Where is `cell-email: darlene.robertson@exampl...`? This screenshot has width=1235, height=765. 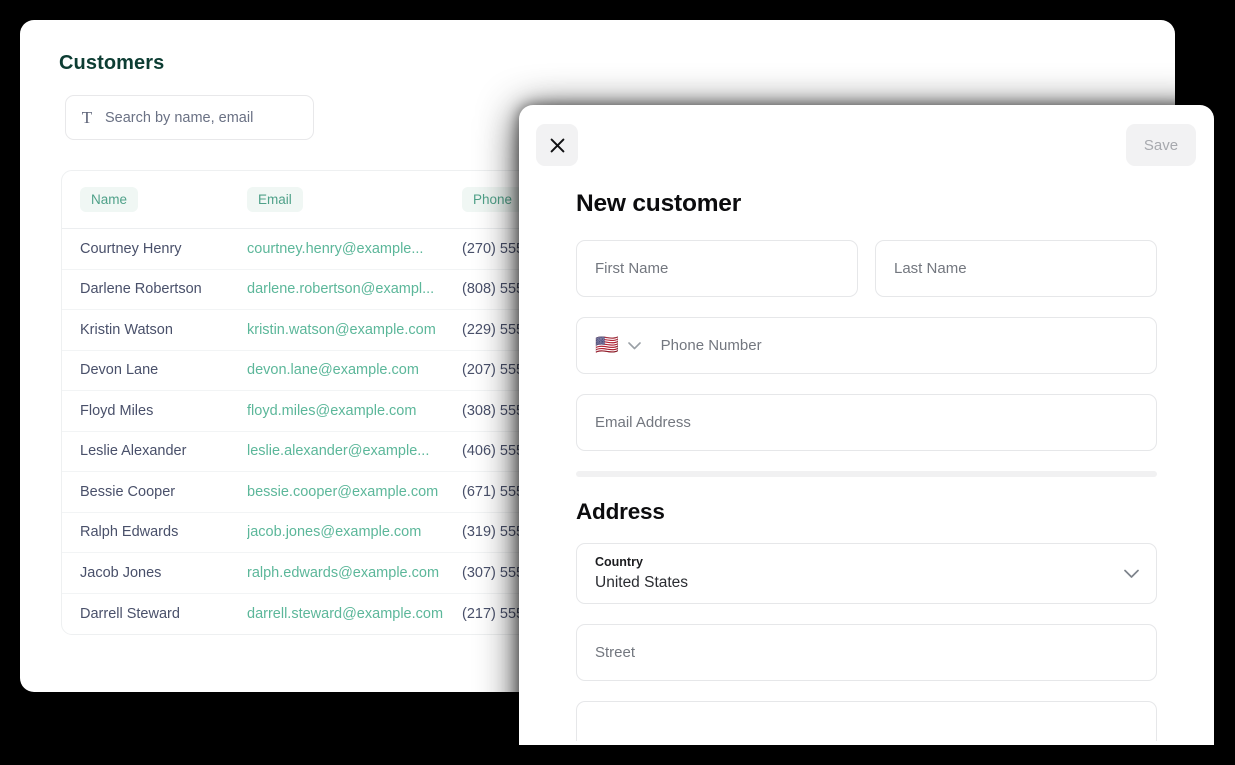 cell-email: darlene.robertson@exampl... is located at coordinates (341, 289).